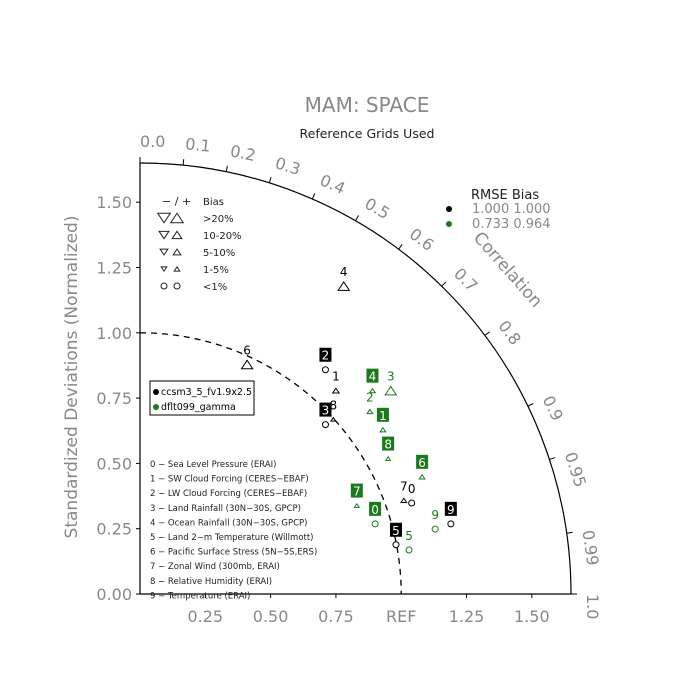 The image size is (700, 700). Describe the element at coordinates (449, 209) in the screenshot. I see `rmse-row-dot` at that location.